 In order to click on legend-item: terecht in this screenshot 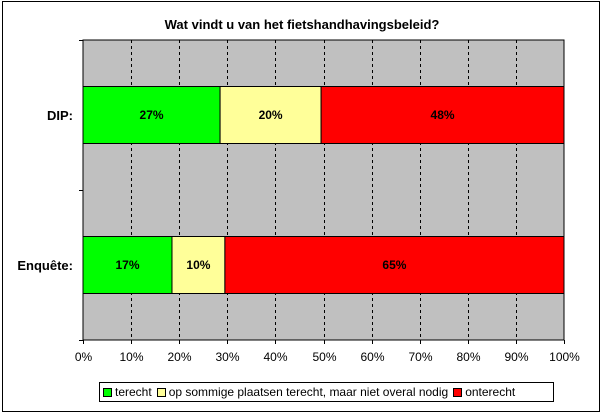, I will do `click(127, 392)`.